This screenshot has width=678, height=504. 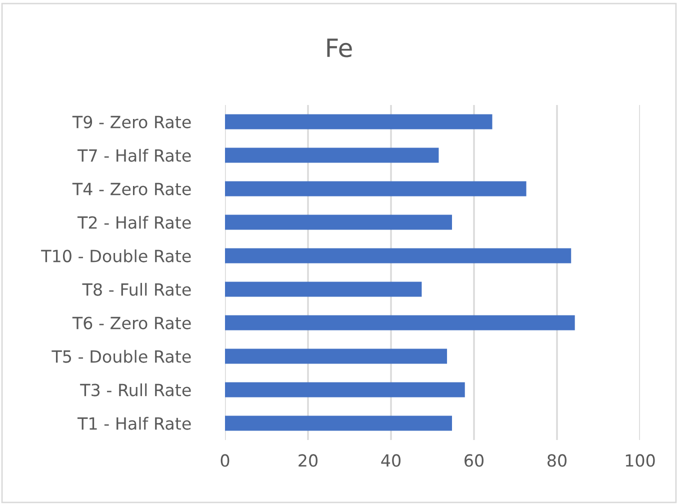 I want to click on y-tick-label: T8 - Full Rate, so click(x=136, y=289).